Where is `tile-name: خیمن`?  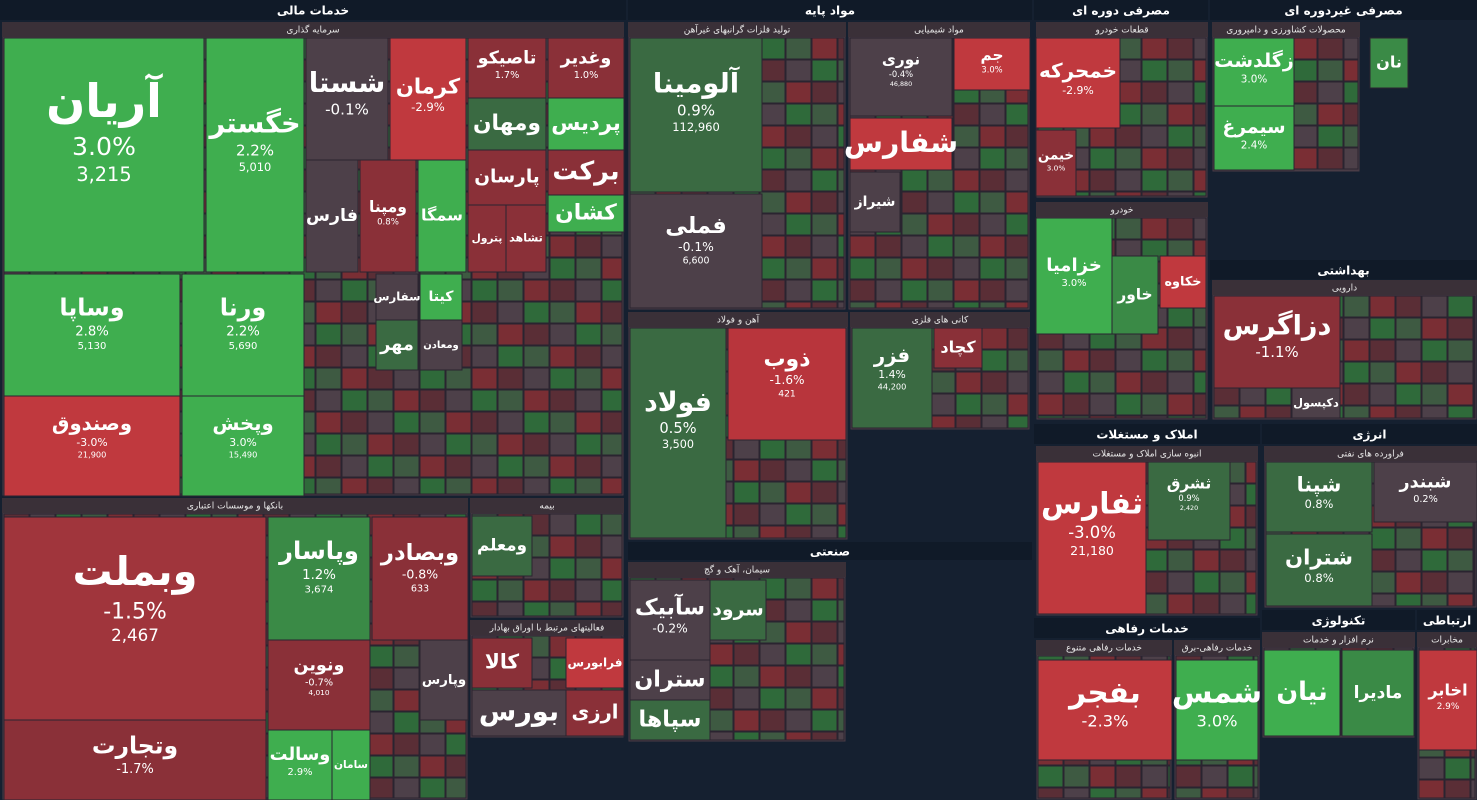
tile-name: خیمن is located at coordinates (1056, 156).